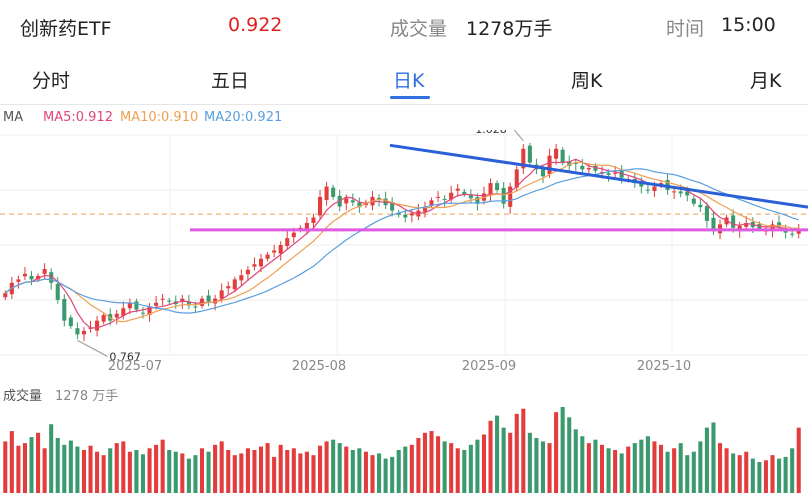  What do you see at coordinates (766, 81) in the screenshot?
I see `tab-monthly-k: 月K` at bounding box center [766, 81].